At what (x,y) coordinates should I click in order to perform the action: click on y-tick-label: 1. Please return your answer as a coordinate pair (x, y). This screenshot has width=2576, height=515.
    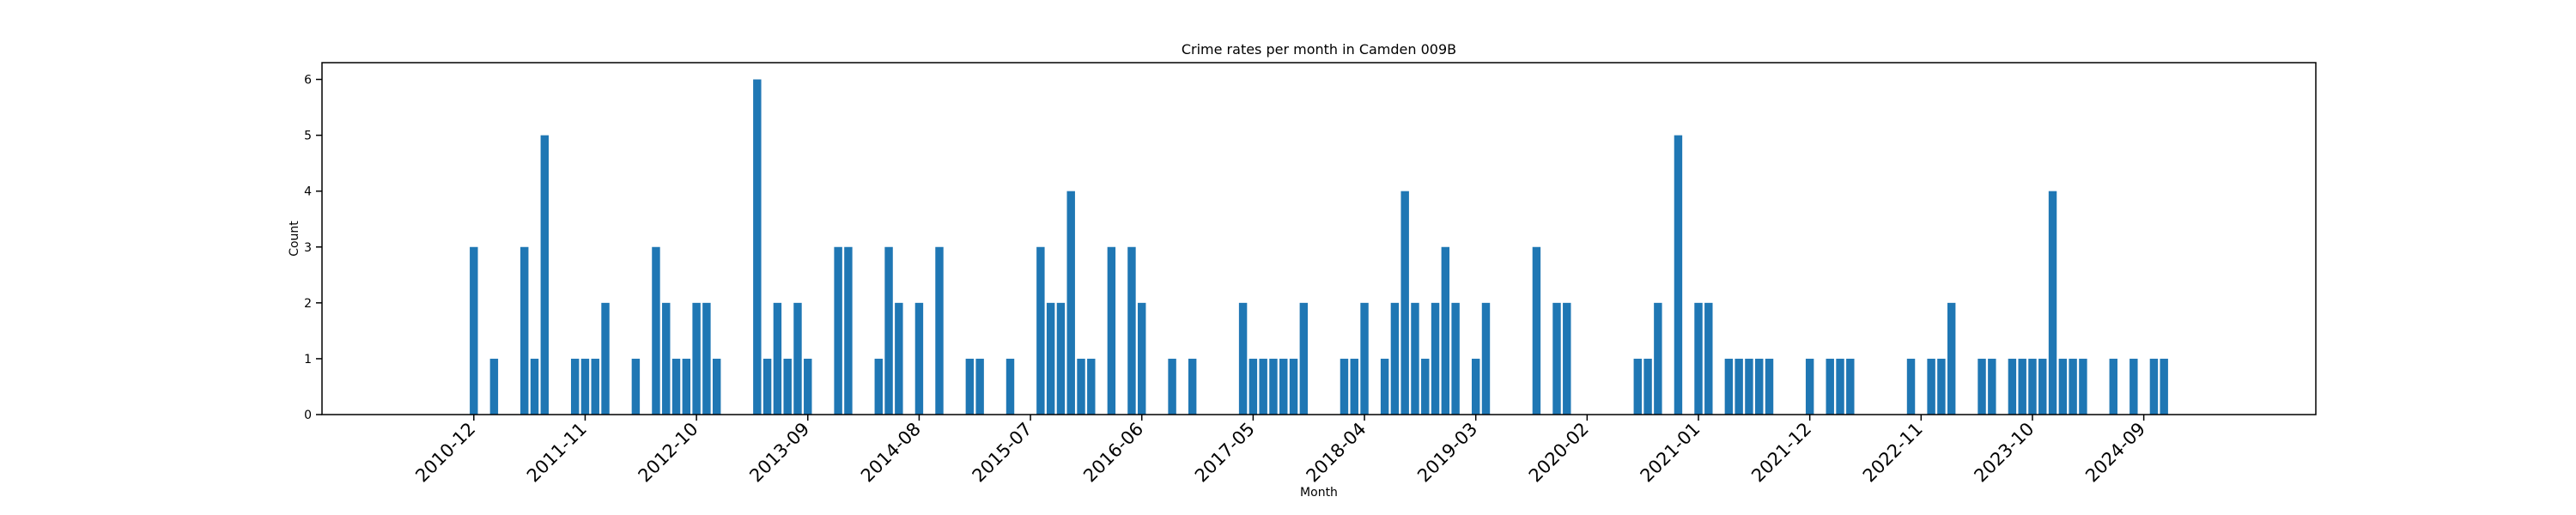
    Looking at the image, I should click on (308, 360).